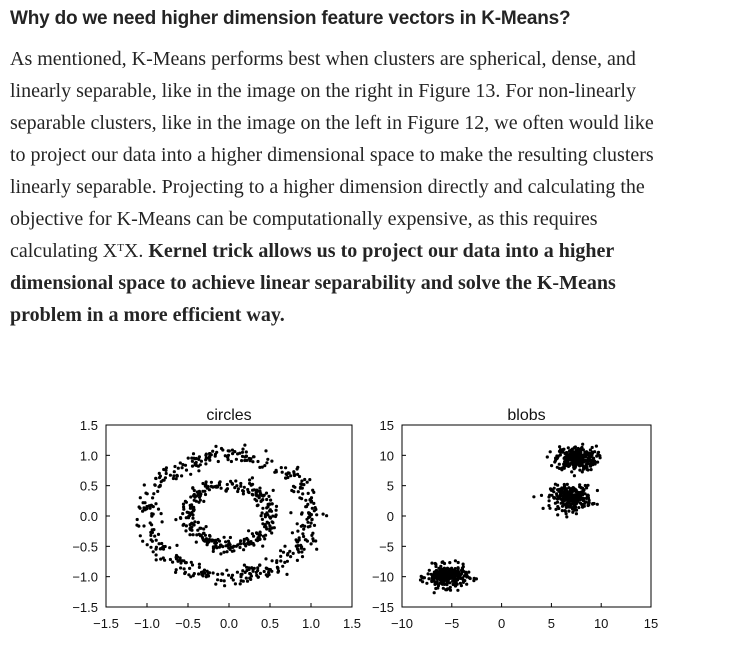 Image resolution: width=738 pixels, height=658 pixels. What do you see at coordinates (64, 251) in the screenshot?
I see `para-line: calculating X` at bounding box center [64, 251].